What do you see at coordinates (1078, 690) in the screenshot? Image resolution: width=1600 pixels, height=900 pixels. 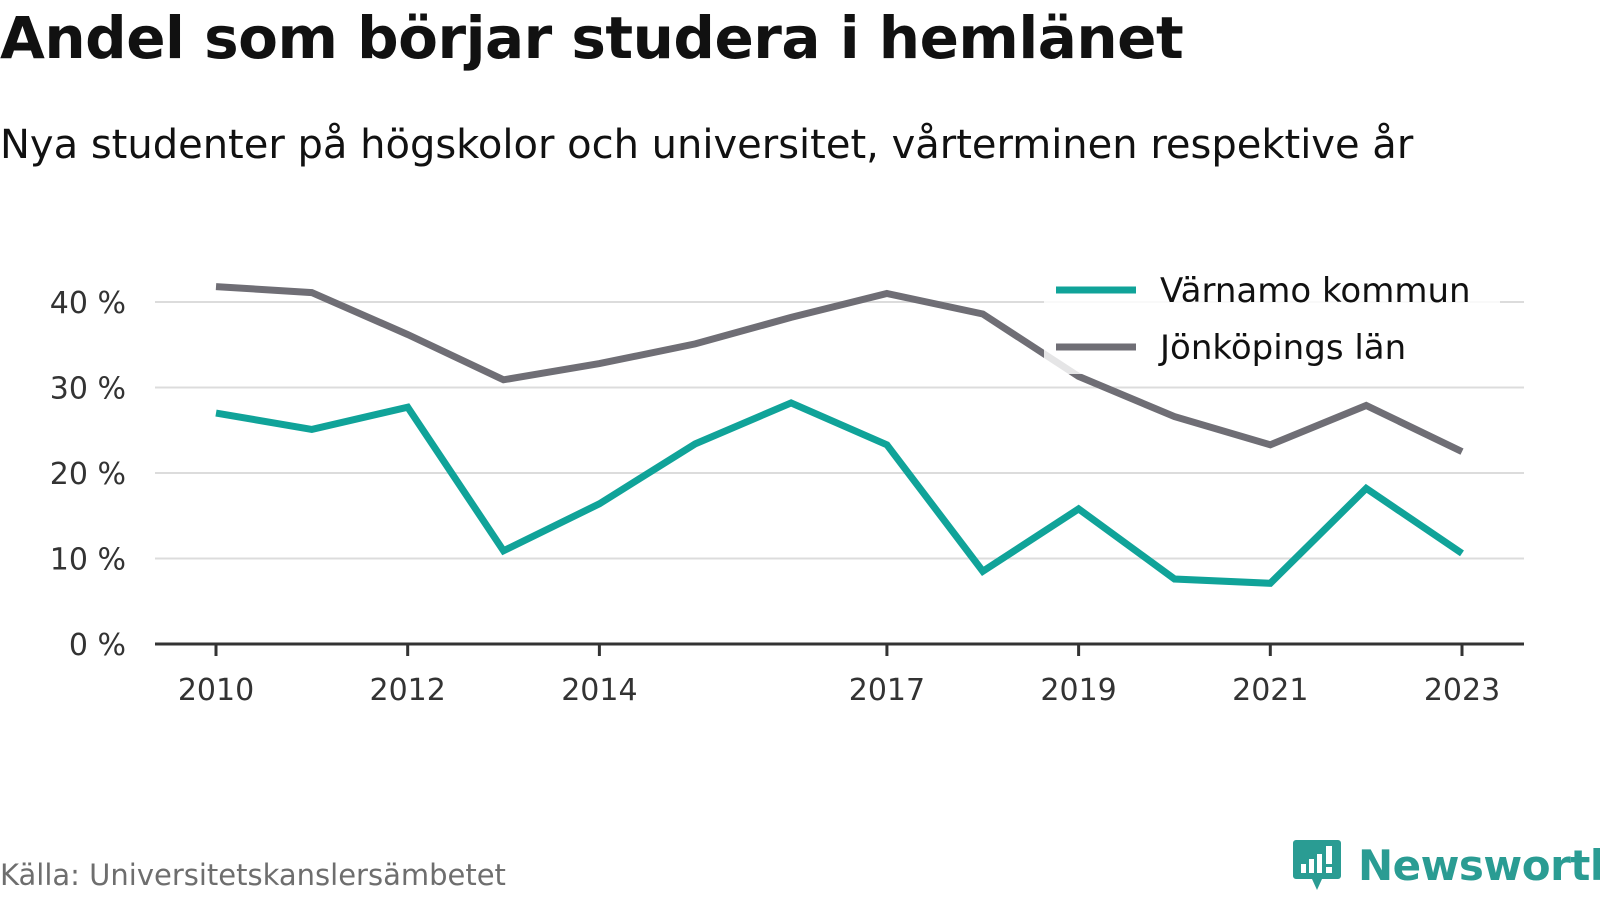 I see `x-tick-label: 2019` at bounding box center [1078, 690].